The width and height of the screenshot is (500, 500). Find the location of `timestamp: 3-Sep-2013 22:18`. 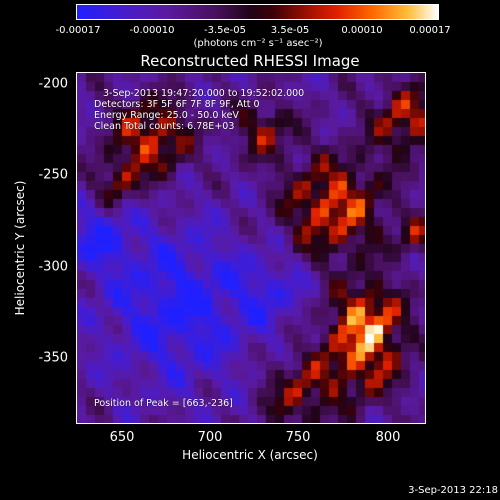

timestamp: 3-Sep-2013 22:18 is located at coordinates (453, 490).